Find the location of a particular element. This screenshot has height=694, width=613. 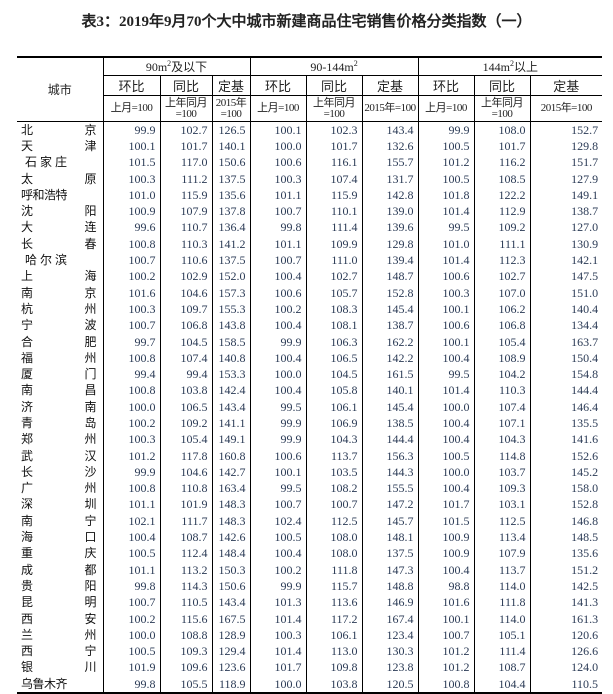

area-group-header: 90m2及以下 is located at coordinates (176, 66).